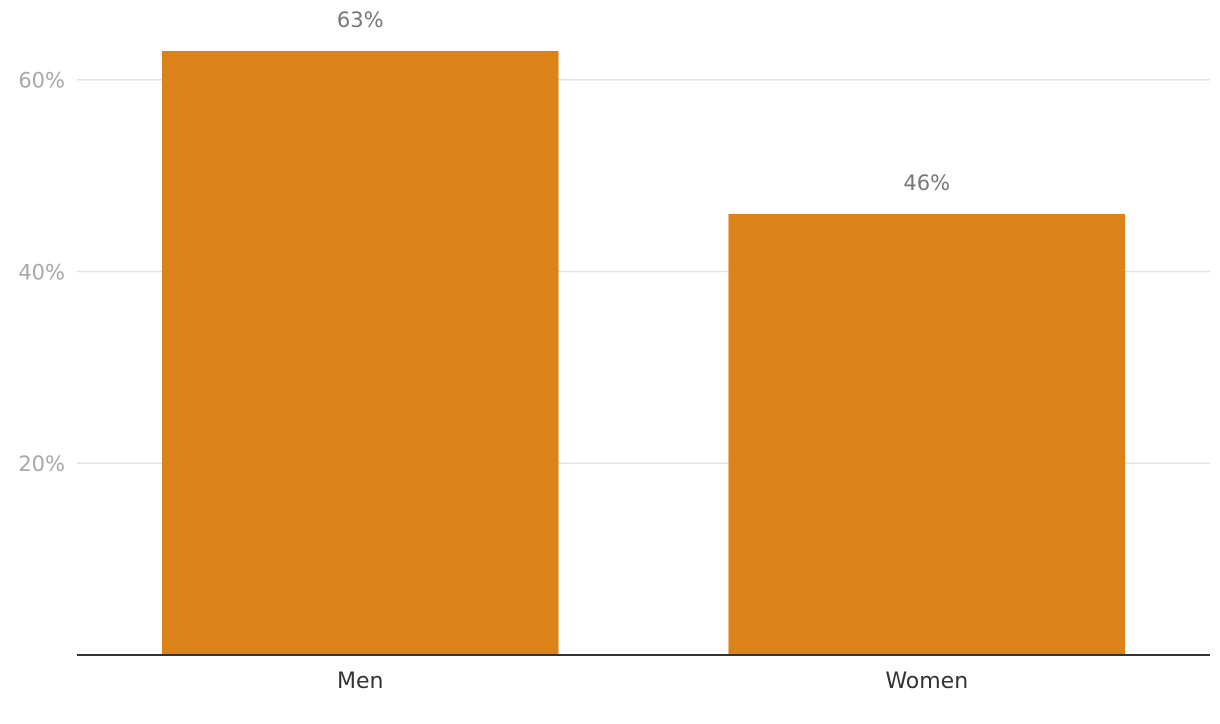  What do you see at coordinates (926, 183) in the screenshot?
I see `value-label: 46%` at bounding box center [926, 183].